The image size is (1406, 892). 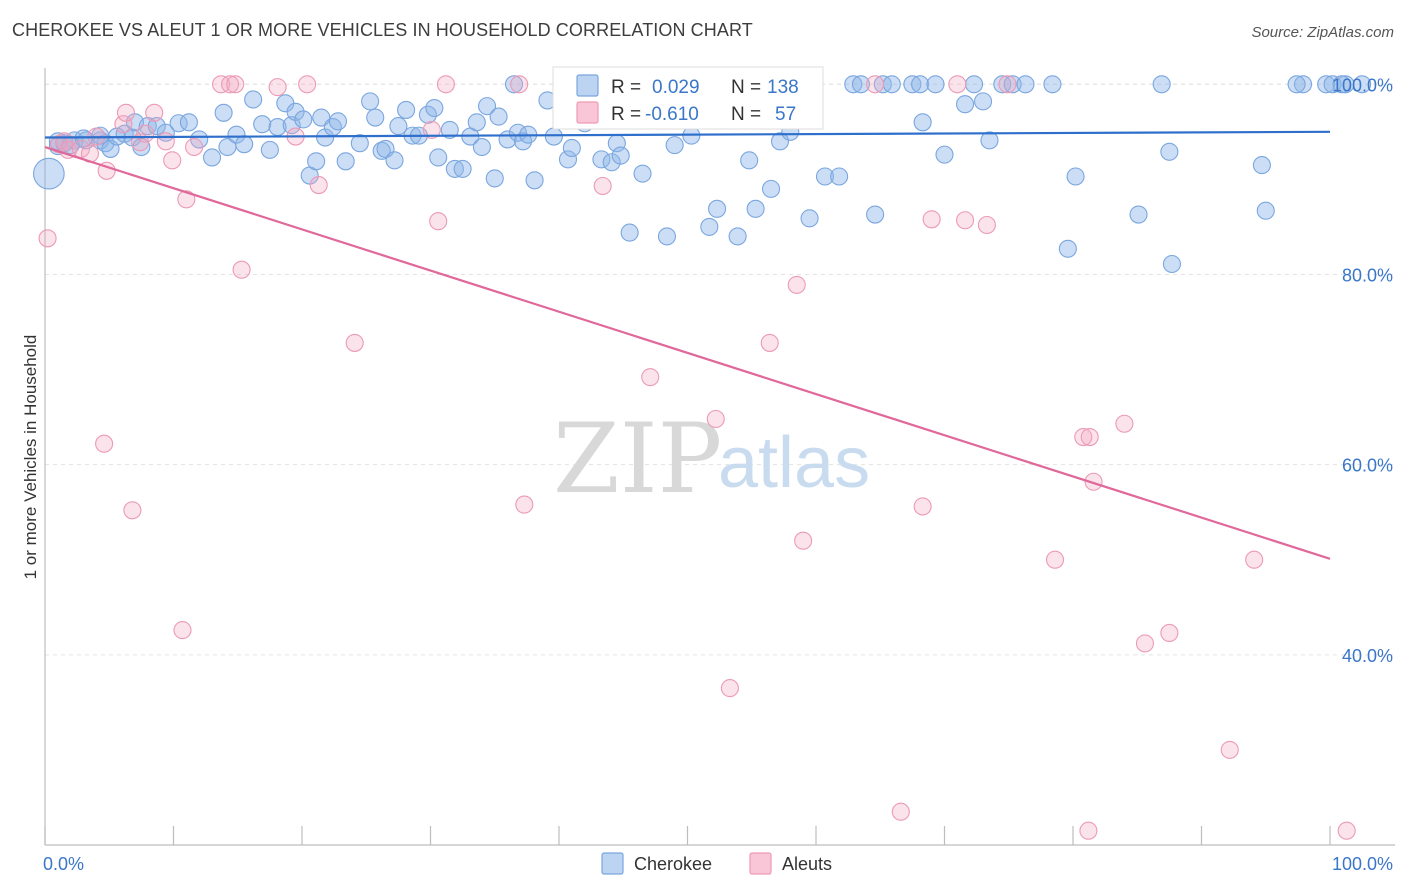 What do you see at coordinates (676, 87) in the screenshot?
I see `cherokee-r-value: 0.029` at bounding box center [676, 87].